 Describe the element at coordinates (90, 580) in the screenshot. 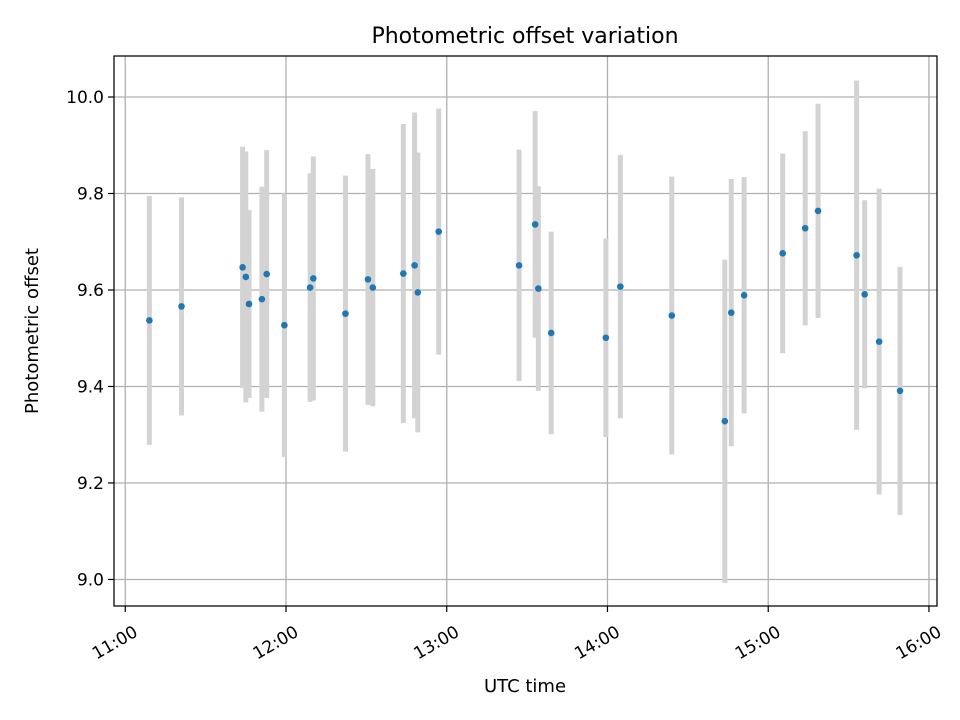

I see `y-tick-label: 9.0` at that location.